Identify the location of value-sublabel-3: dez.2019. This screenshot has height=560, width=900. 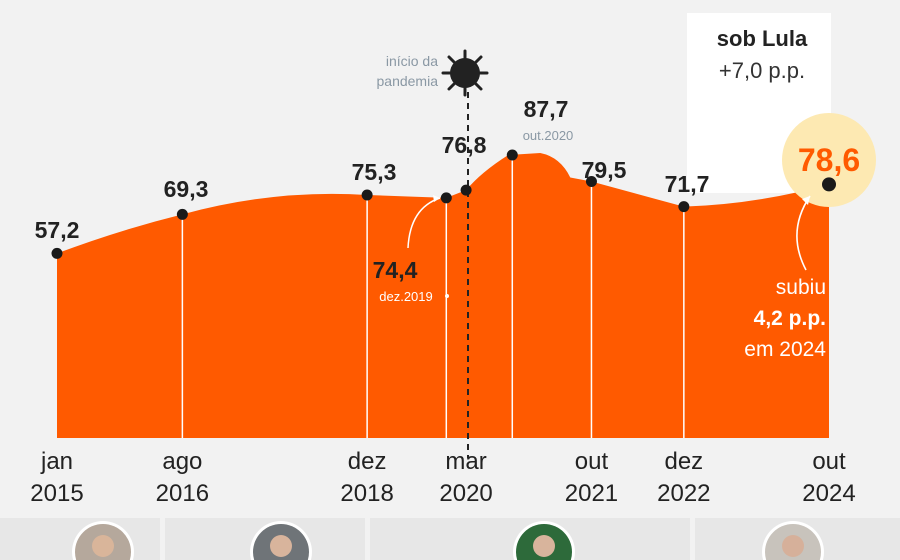
(406, 296).